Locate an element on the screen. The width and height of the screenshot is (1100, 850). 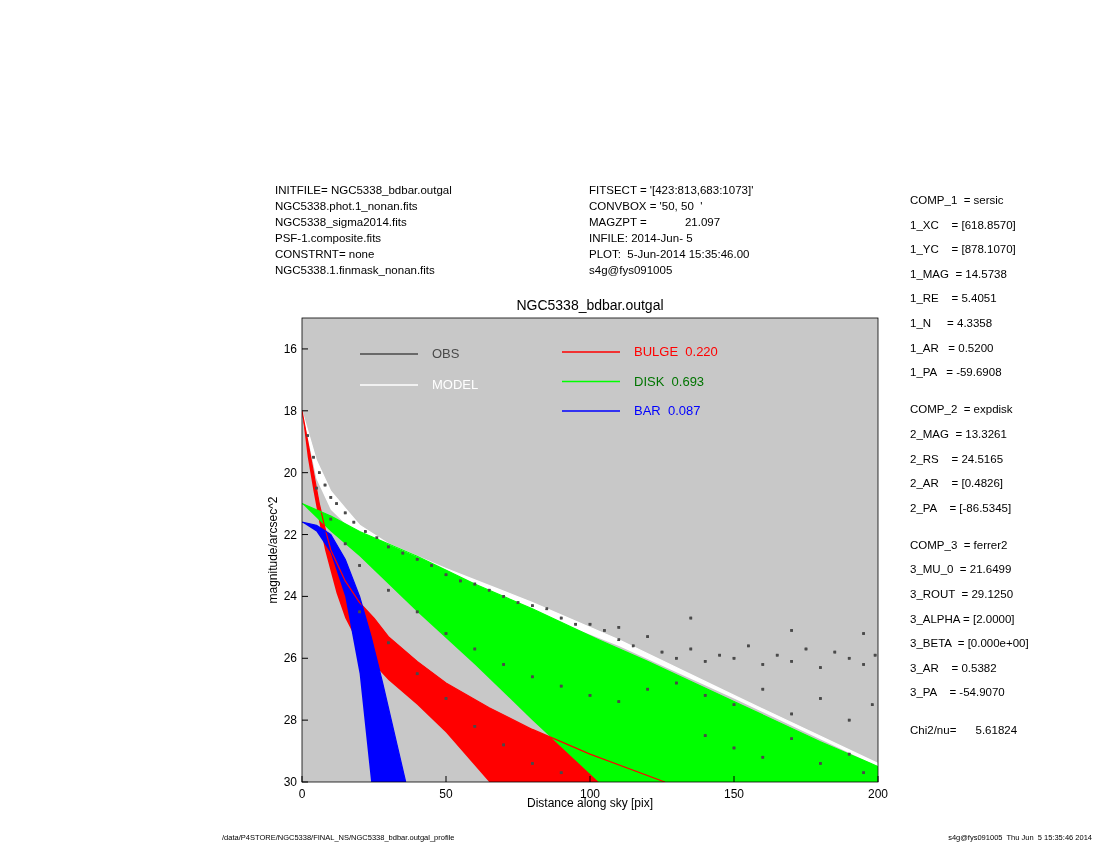
x-tick-label: 200 is located at coordinates (878, 794).